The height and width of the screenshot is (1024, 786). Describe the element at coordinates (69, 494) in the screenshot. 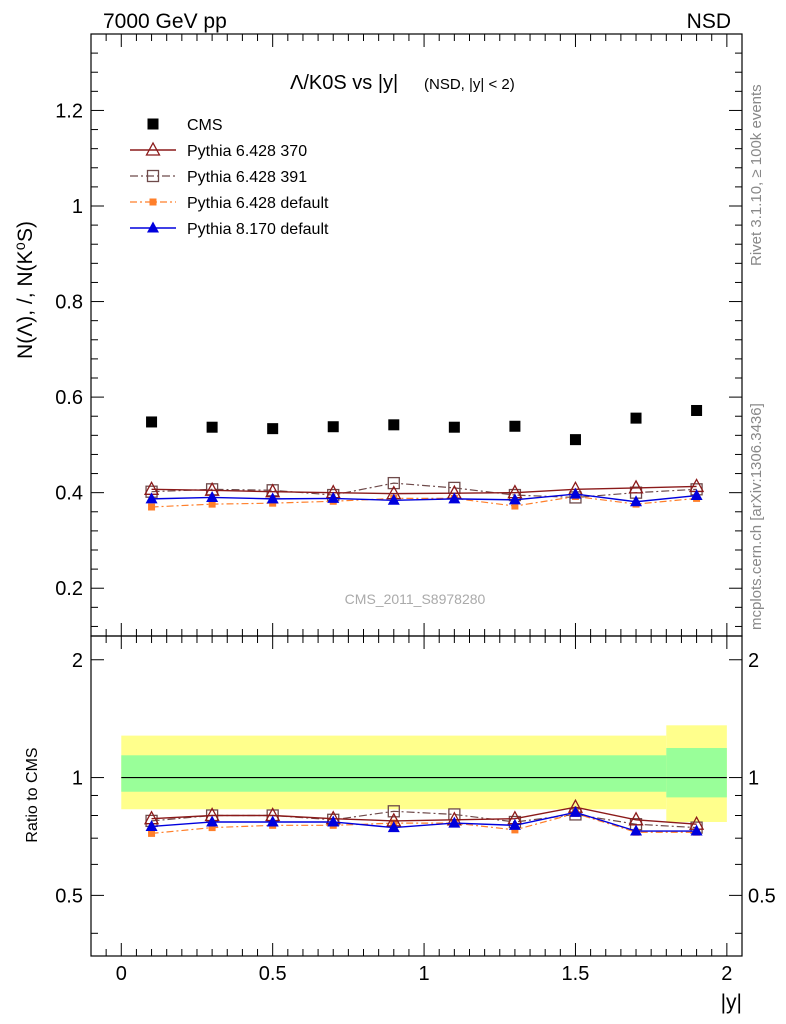

I see `main-y-tick-label: 0.4` at that location.